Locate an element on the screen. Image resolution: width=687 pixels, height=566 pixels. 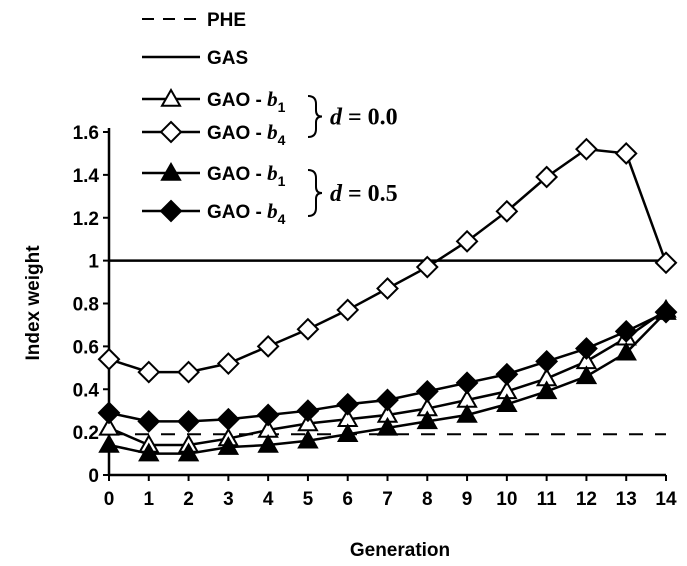
y-tick-label: 1.4 is located at coordinates (86, 176).